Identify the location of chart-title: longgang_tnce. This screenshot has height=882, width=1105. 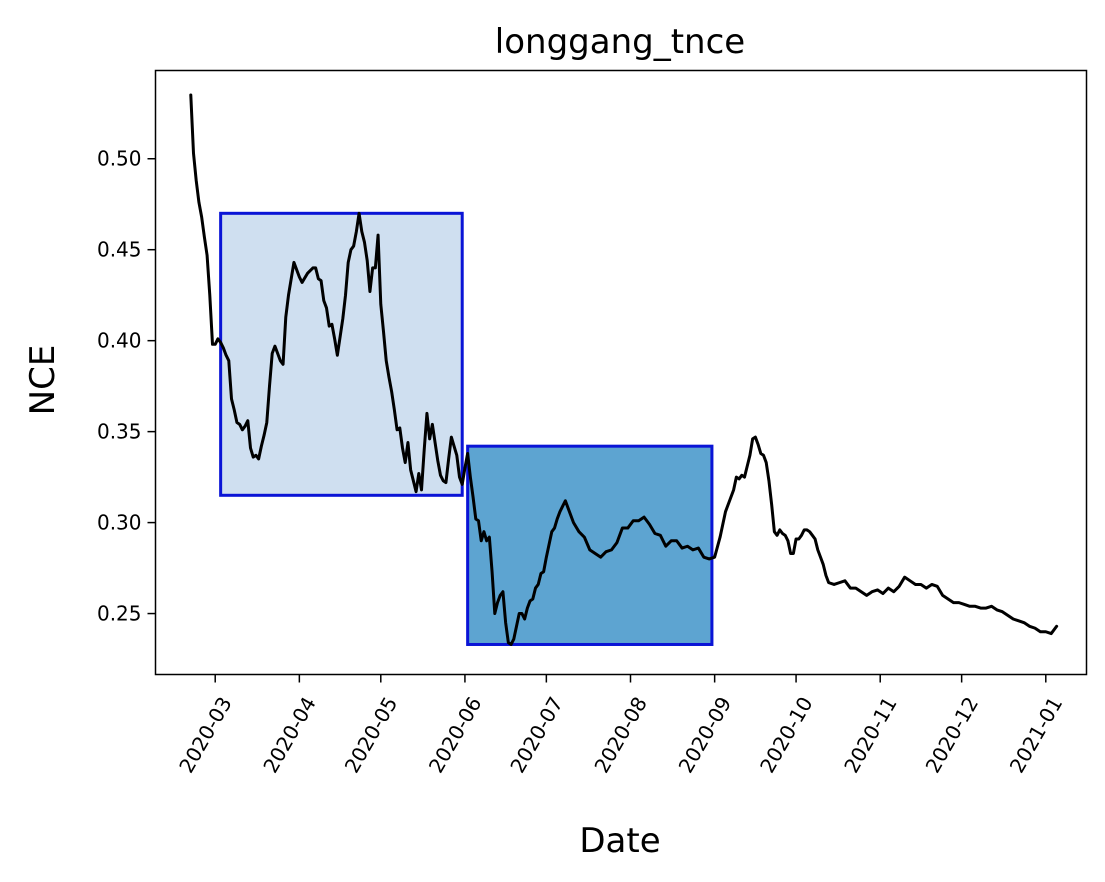
(620, 42).